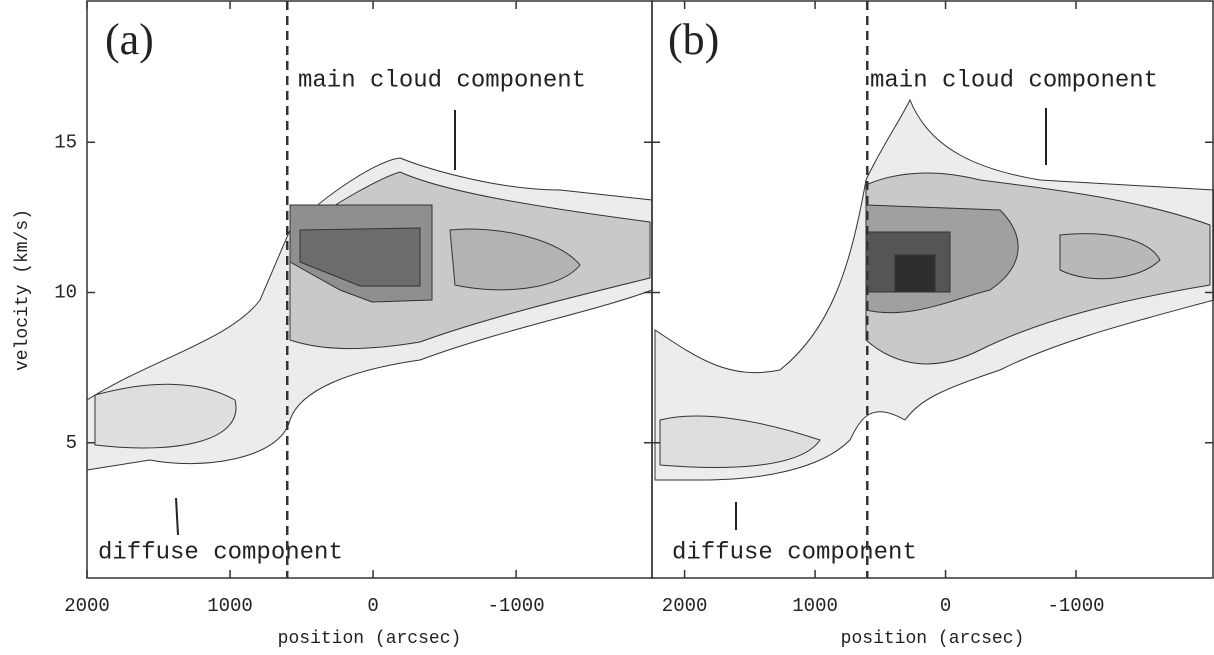 The width and height of the screenshot is (1214, 655). What do you see at coordinates (129, 39) in the screenshot?
I see `panel-label: (a)` at bounding box center [129, 39].